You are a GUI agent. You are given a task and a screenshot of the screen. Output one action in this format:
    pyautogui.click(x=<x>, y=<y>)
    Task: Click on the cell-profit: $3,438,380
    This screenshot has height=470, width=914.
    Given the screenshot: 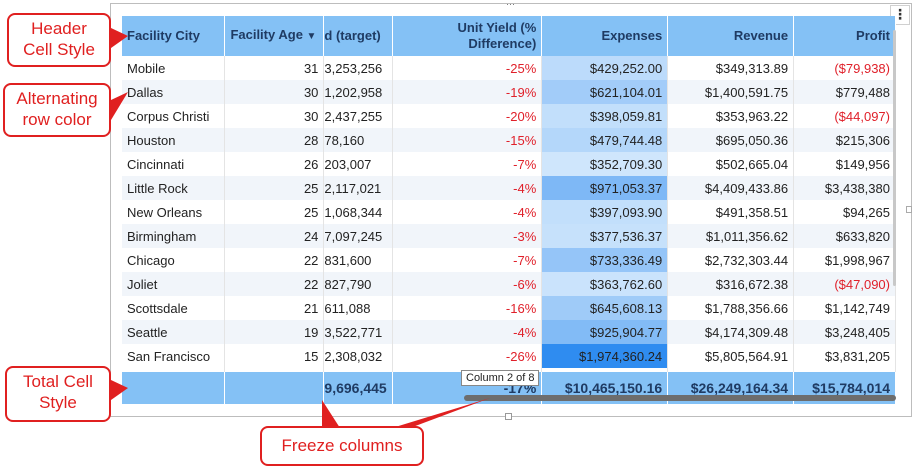 What is the action you would take?
    pyautogui.click(x=844, y=188)
    